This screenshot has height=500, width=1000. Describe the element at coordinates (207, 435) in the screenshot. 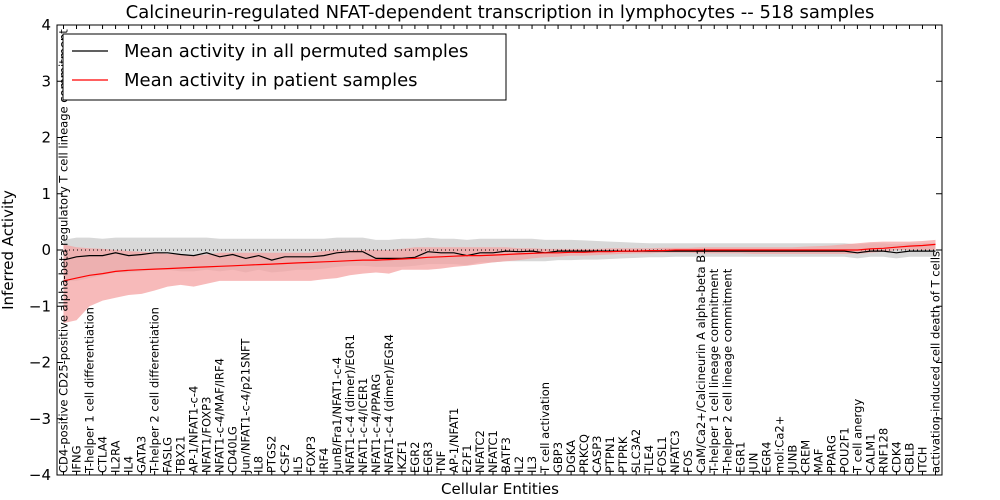

I see `x-category-label: NFAT1/FOXP3` at that location.